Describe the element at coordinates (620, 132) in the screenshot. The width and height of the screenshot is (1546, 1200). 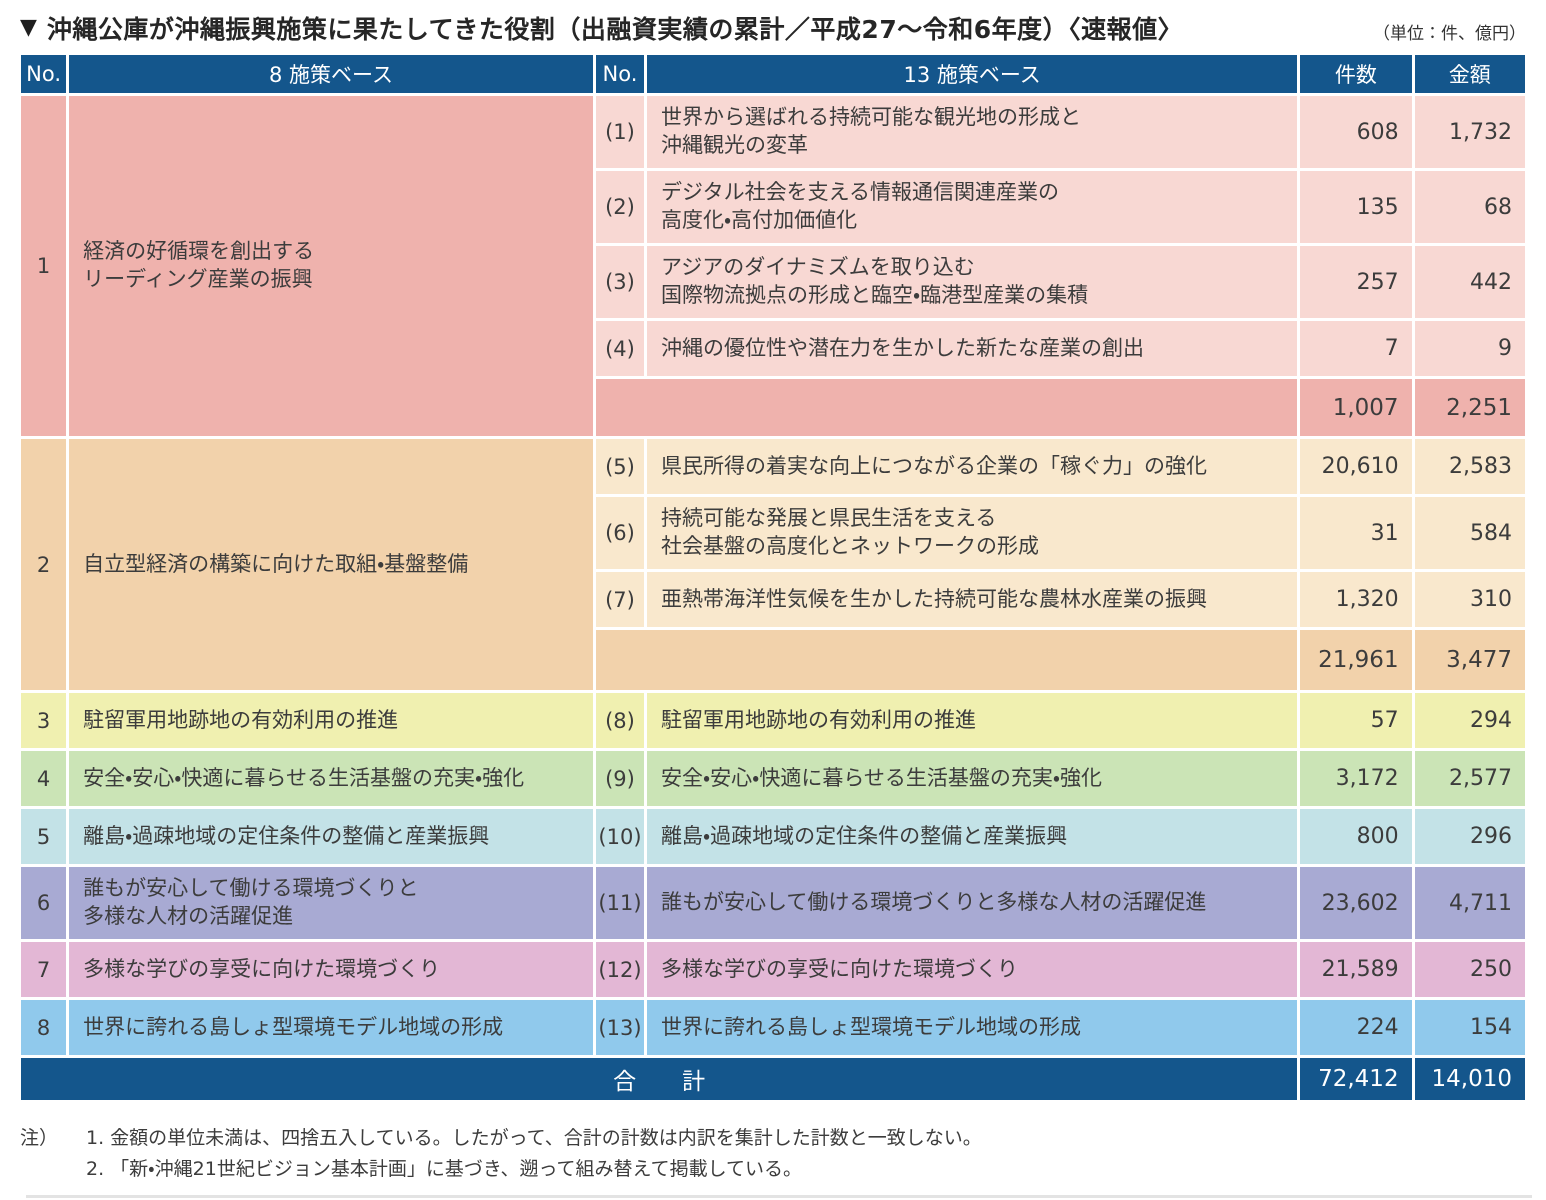
I see `row-no: (1)` at that location.